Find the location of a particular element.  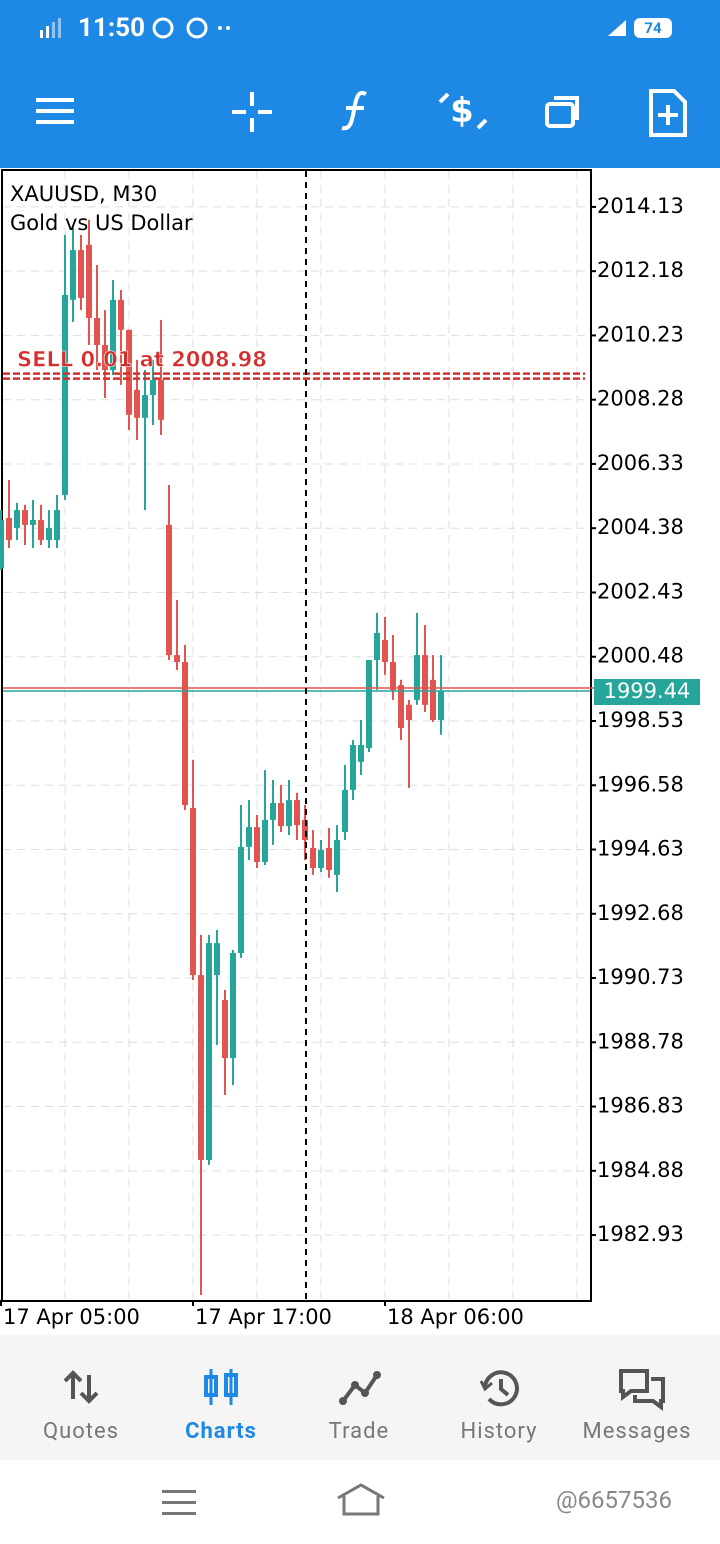

recents-button is located at coordinates (180, 1503).